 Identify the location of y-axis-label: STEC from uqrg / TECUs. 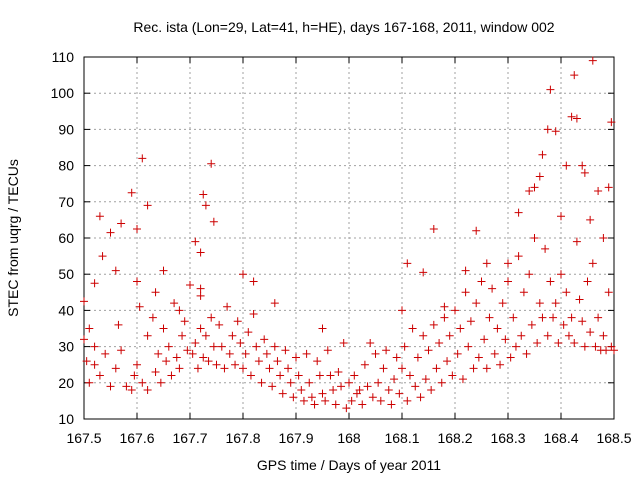
(13, 238).